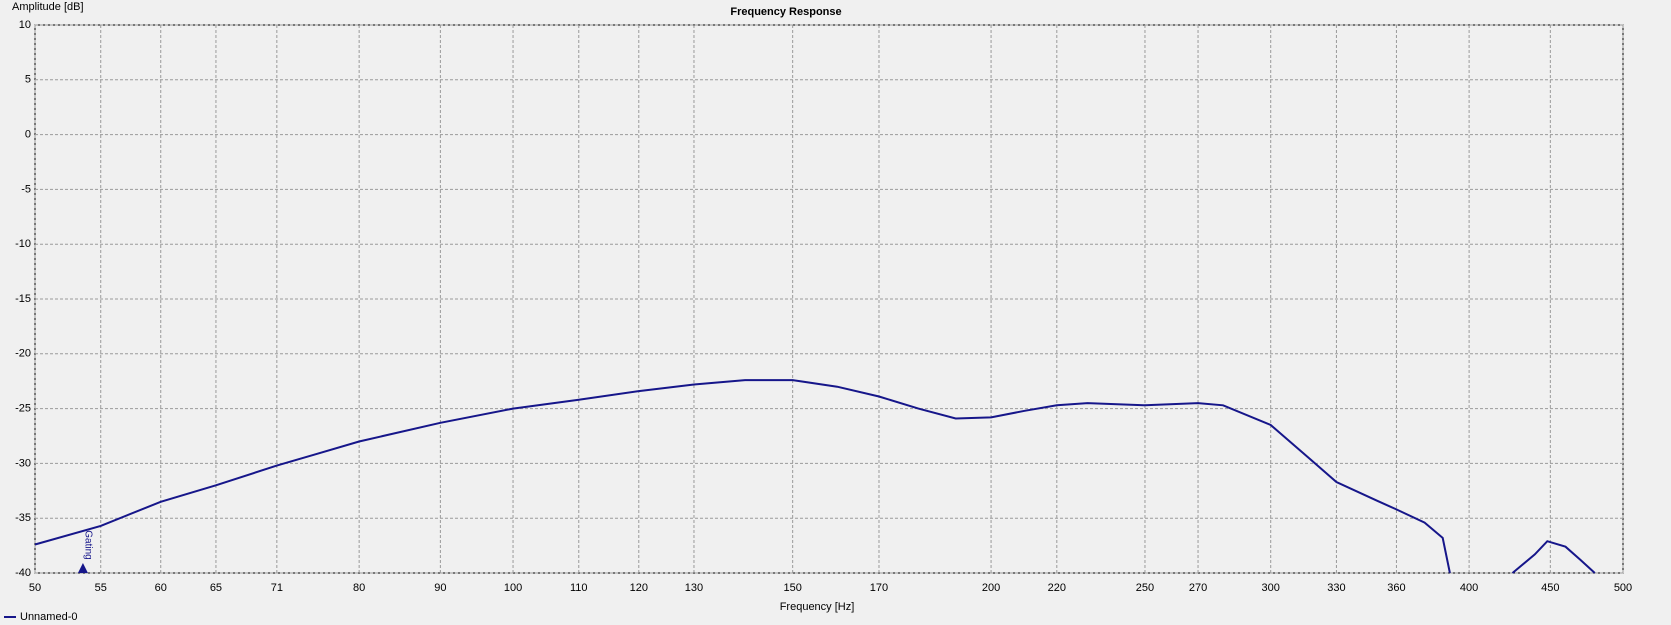 Image resolution: width=1671 pixels, height=625 pixels. Describe the element at coordinates (1469, 588) in the screenshot. I see `x-tick-label: 400` at that location.